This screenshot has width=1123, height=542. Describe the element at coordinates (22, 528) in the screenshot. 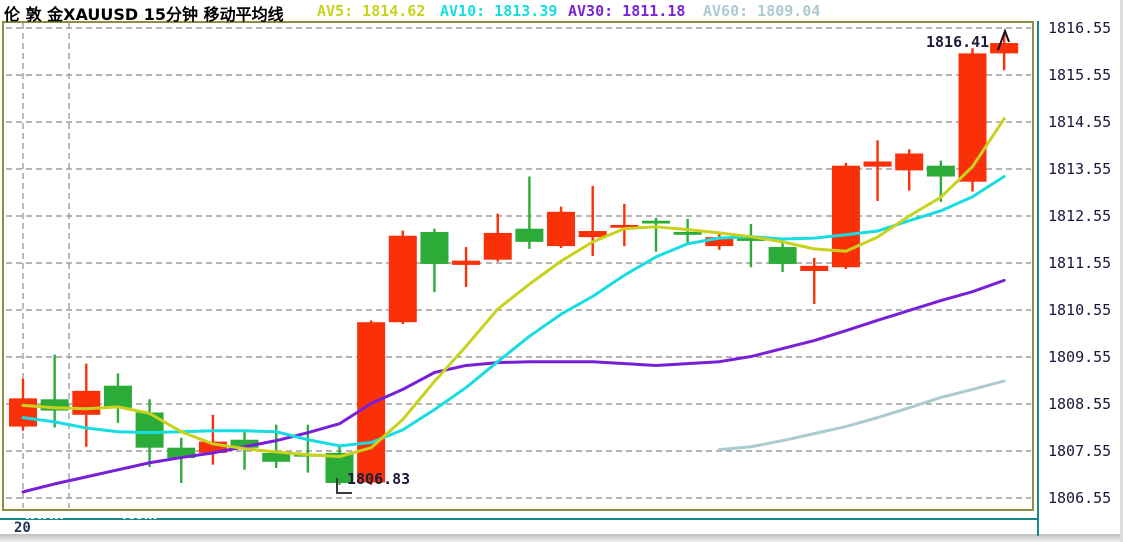

I see `time-axis-label: 20` at that location.